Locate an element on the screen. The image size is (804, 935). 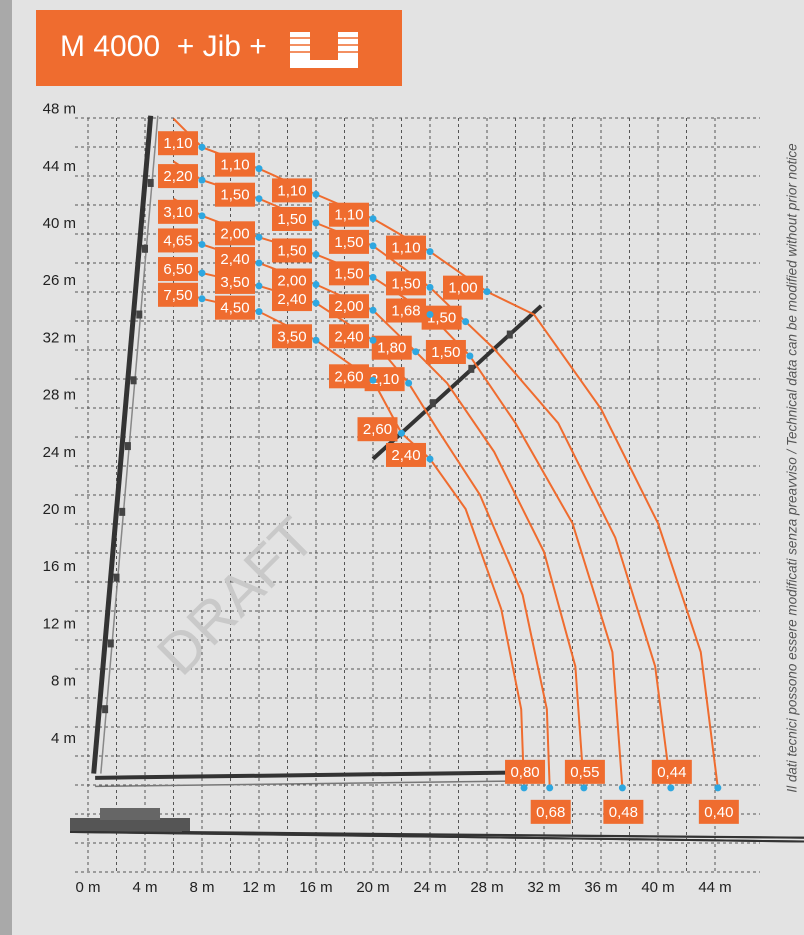
load-label-text: 1,80 is located at coordinates (391, 348).